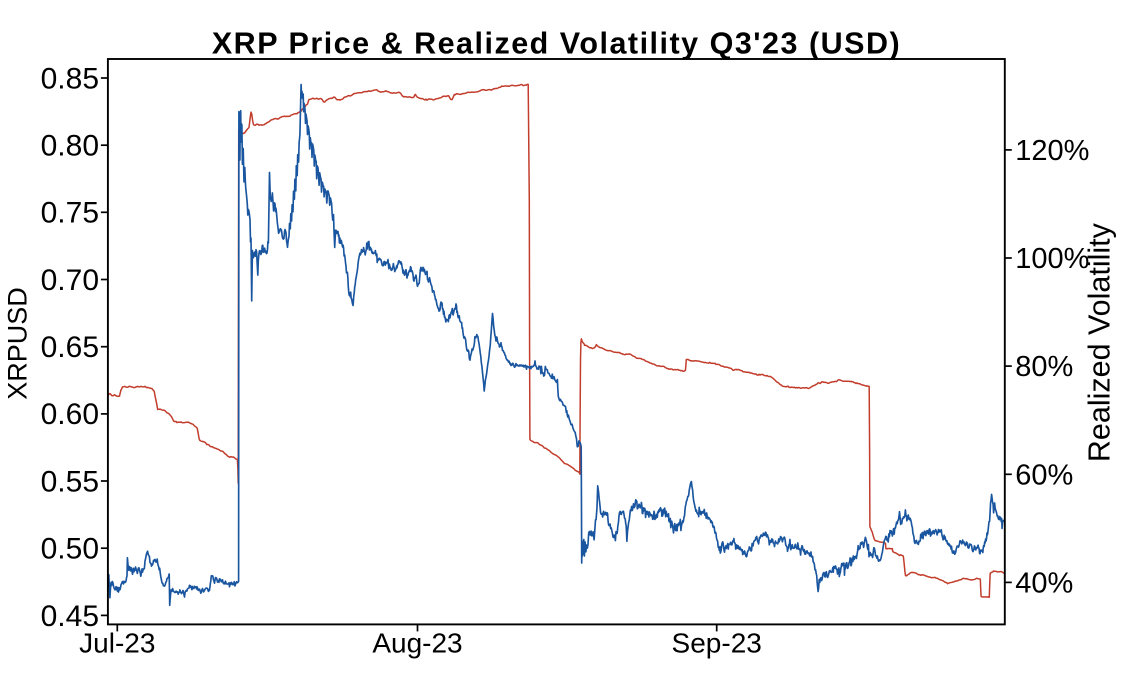 The height and width of the screenshot is (683, 1133). What do you see at coordinates (1044, 475) in the screenshot?
I see `svg-text: 60%` at bounding box center [1044, 475].